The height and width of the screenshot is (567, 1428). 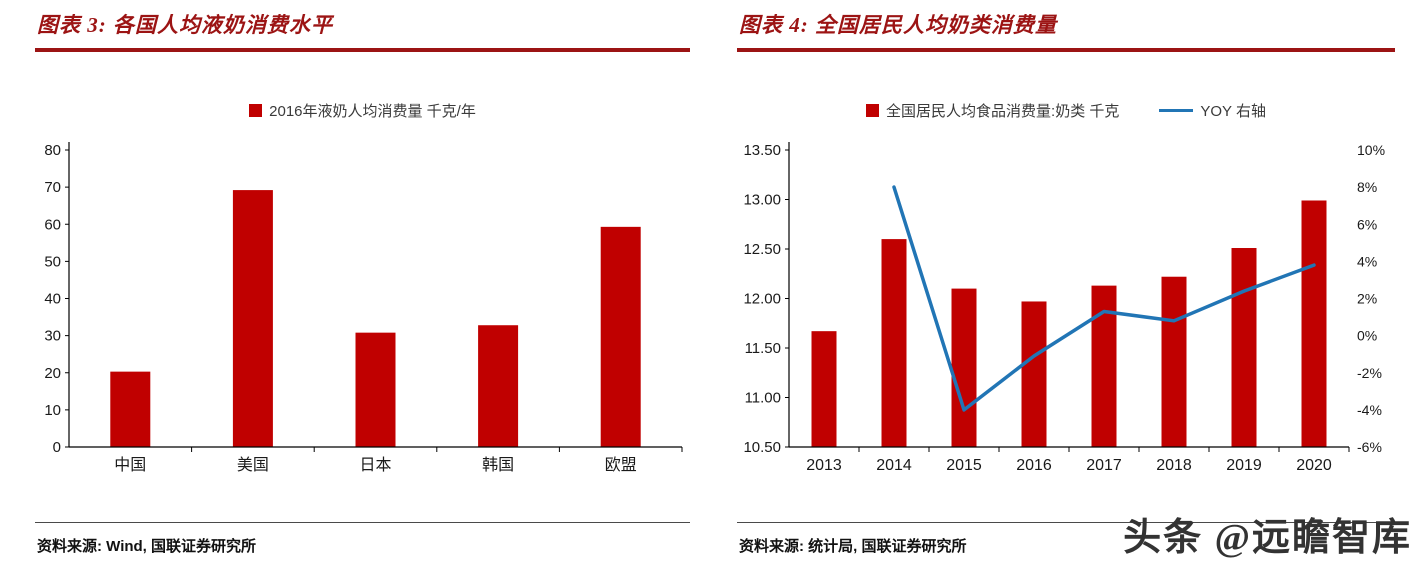 What do you see at coordinates (1367, 224) in the screenshot?
I see `right-y-tick-label: 6%` at bounding box center [1367, 224].